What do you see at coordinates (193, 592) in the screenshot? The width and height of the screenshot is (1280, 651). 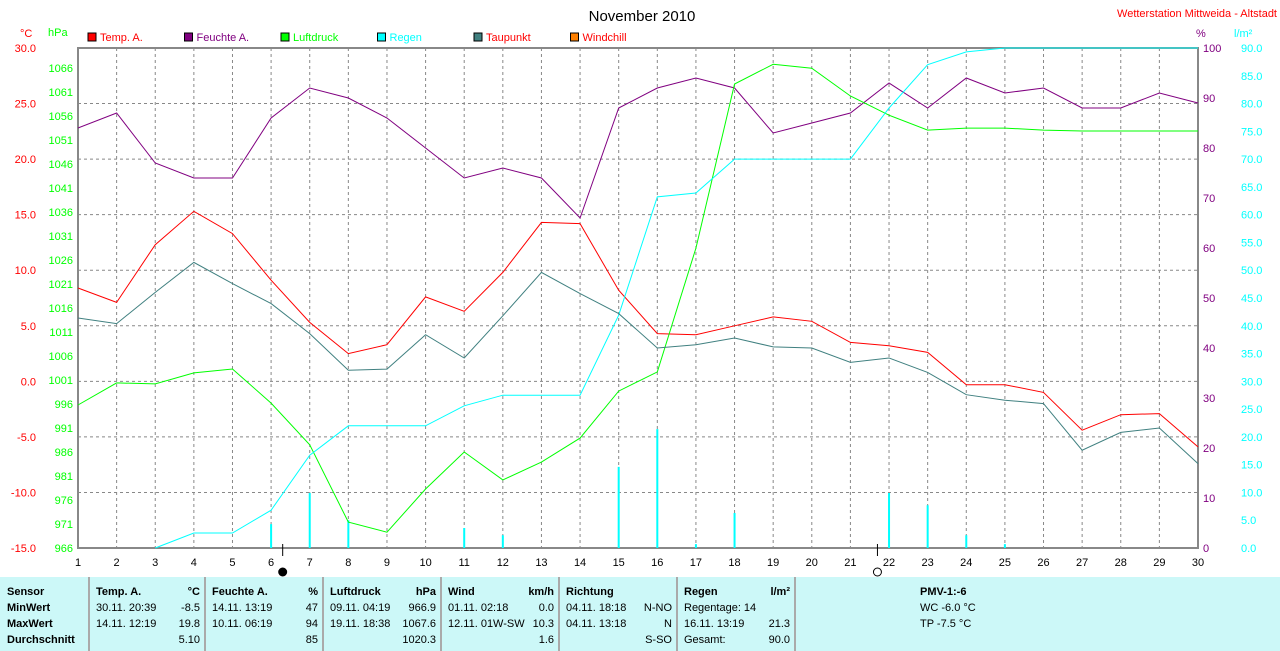 I see `temp-unit-col: °C` at bounding box center [193, 592].